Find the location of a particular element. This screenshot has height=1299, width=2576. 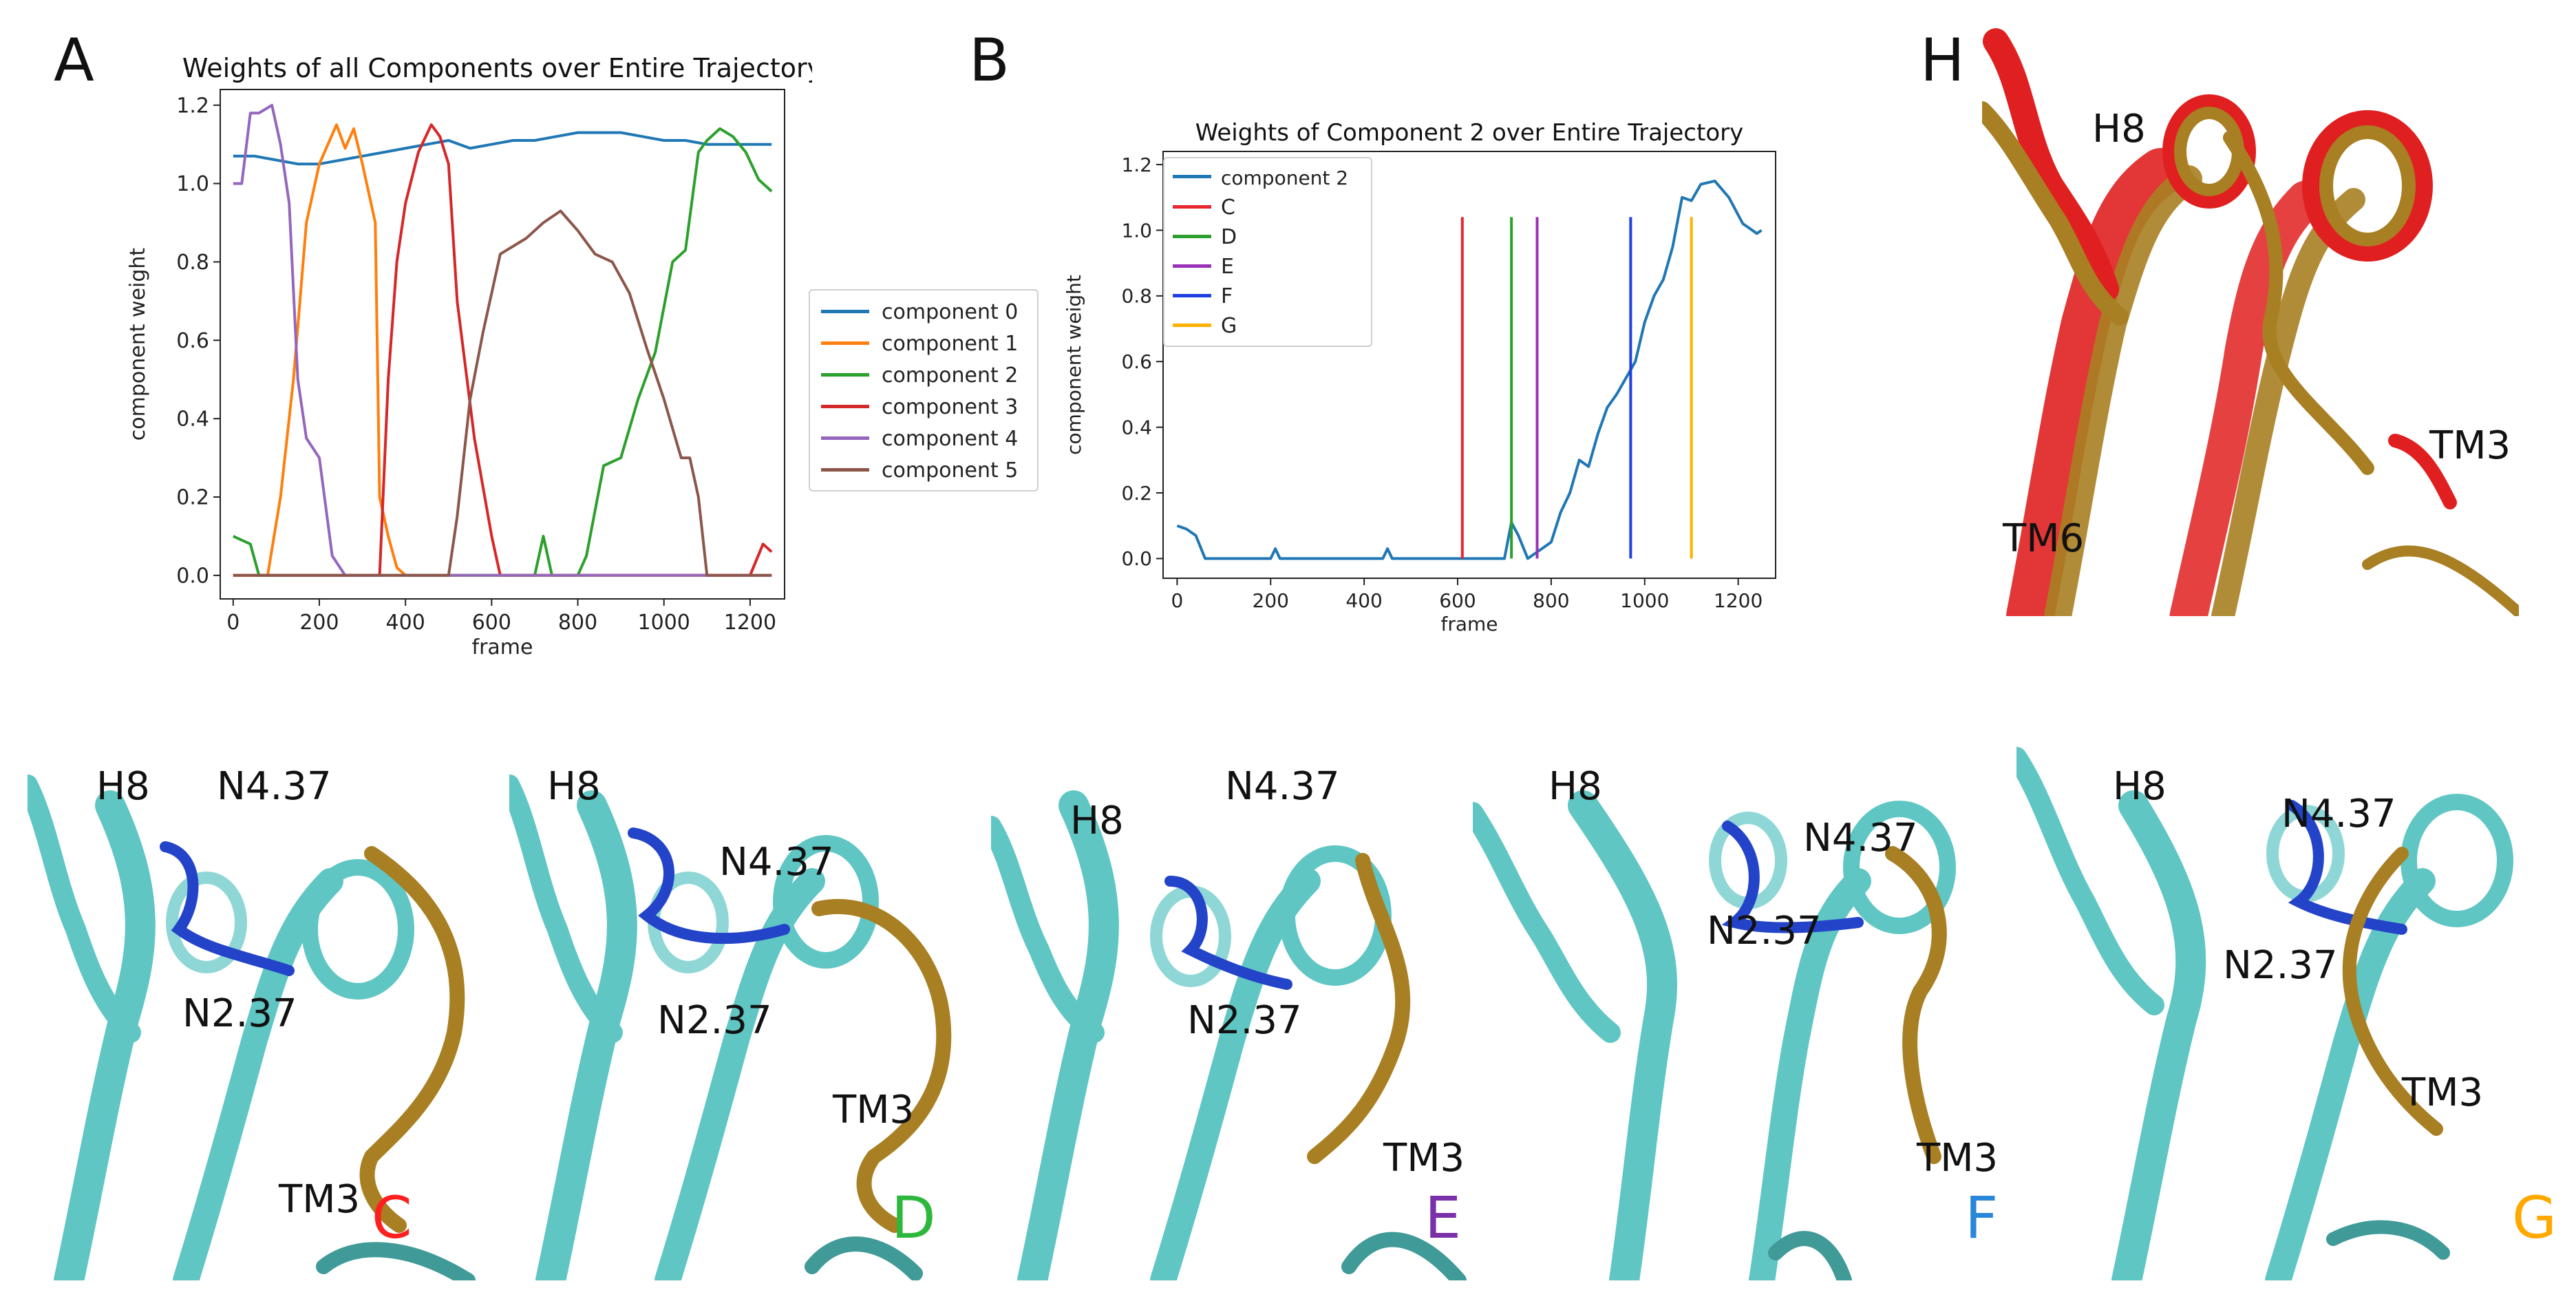

snapshot-f-helix-h8 is located at coordinates (1547, 922).